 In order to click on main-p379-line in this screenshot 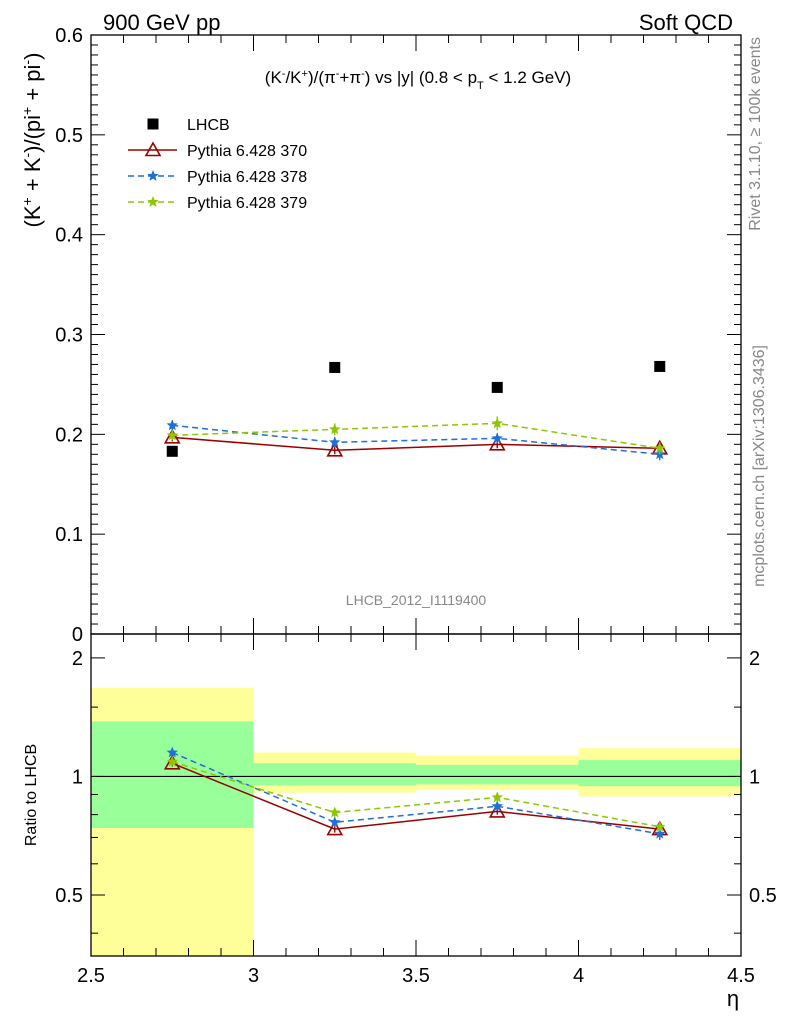, I will do `click(416, 436)`.